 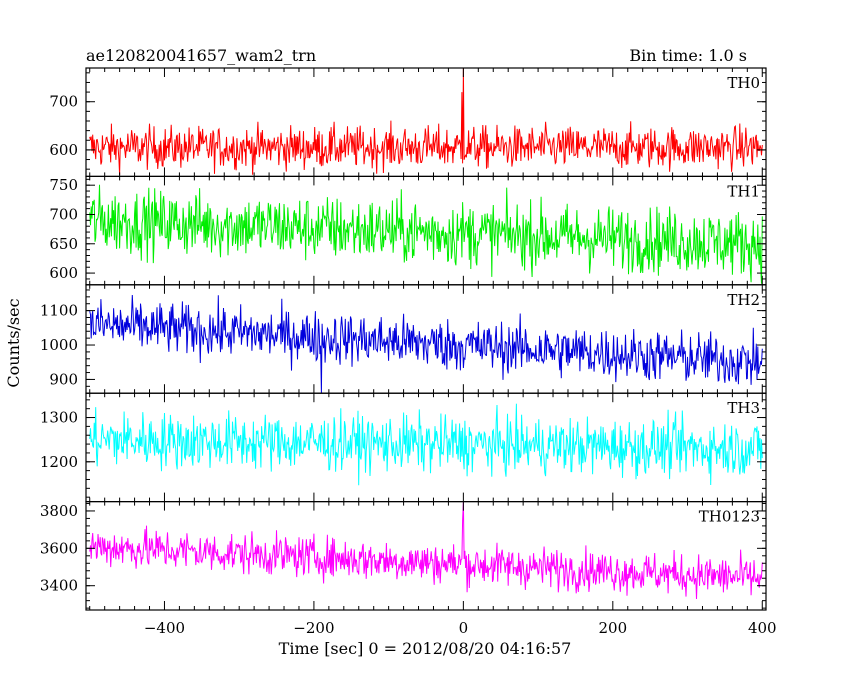 I want to click on y-tick-label: 650, so click(x=63, y=244).